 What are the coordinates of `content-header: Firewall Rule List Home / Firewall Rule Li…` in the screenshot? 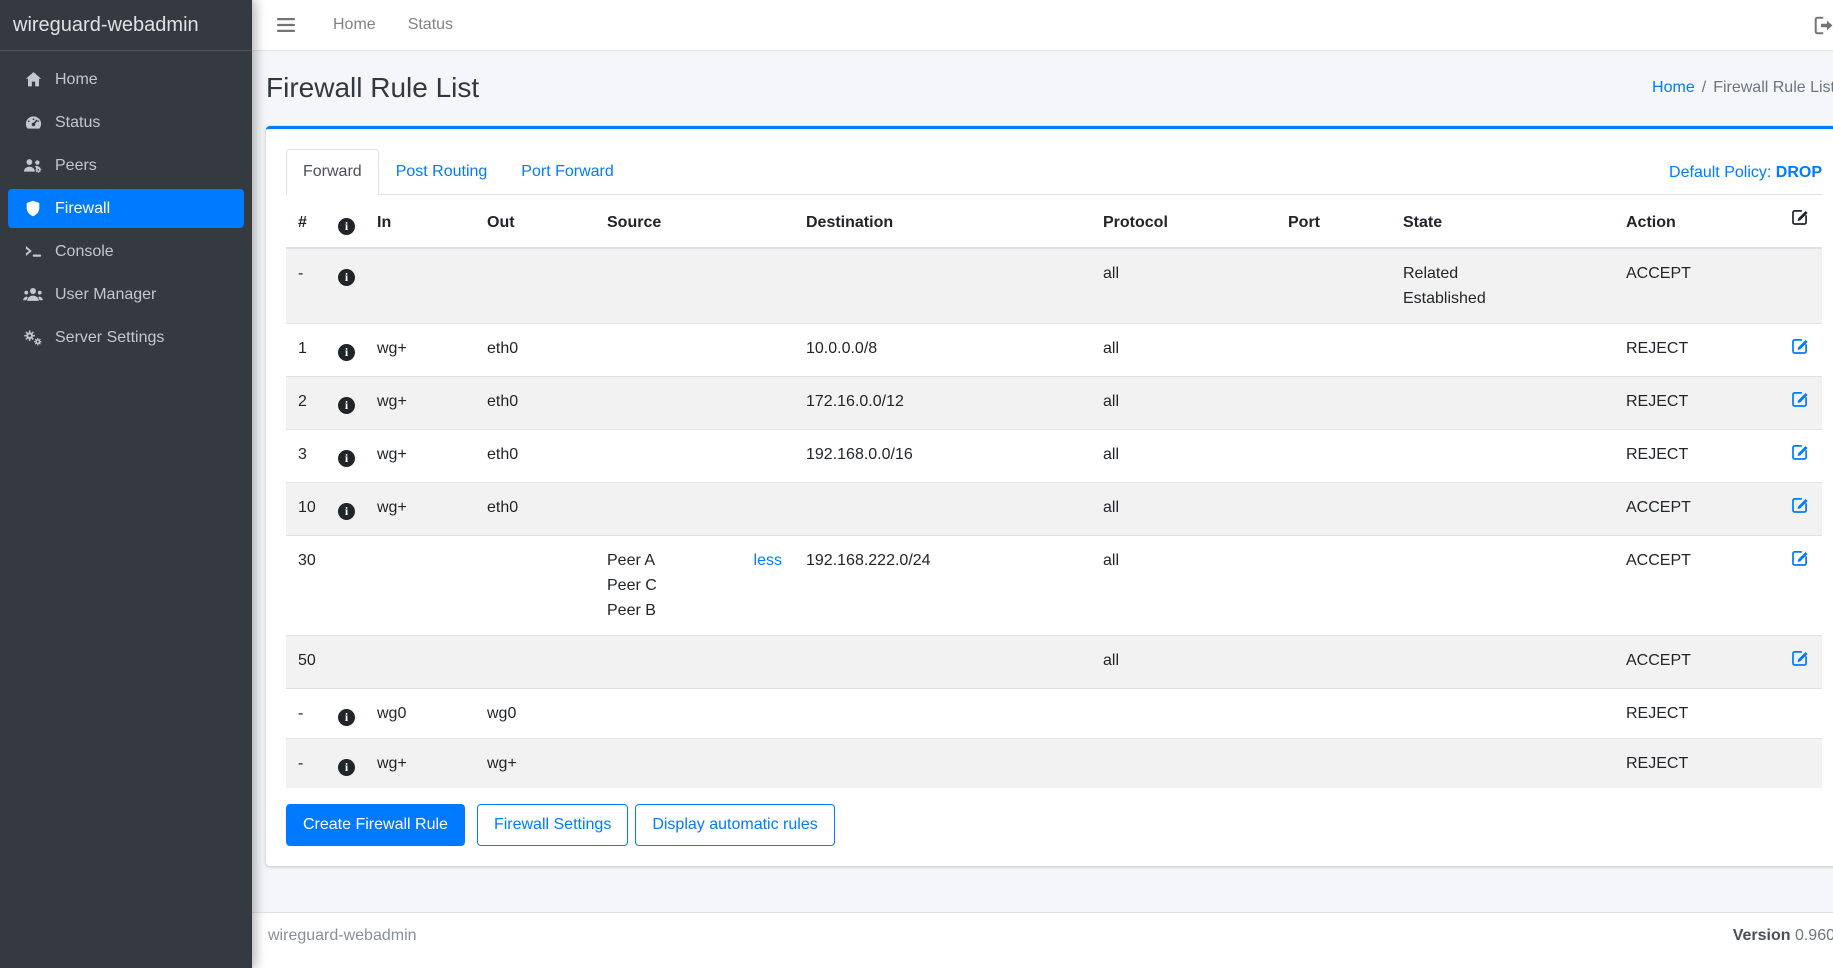 It's located at (1042, 88).